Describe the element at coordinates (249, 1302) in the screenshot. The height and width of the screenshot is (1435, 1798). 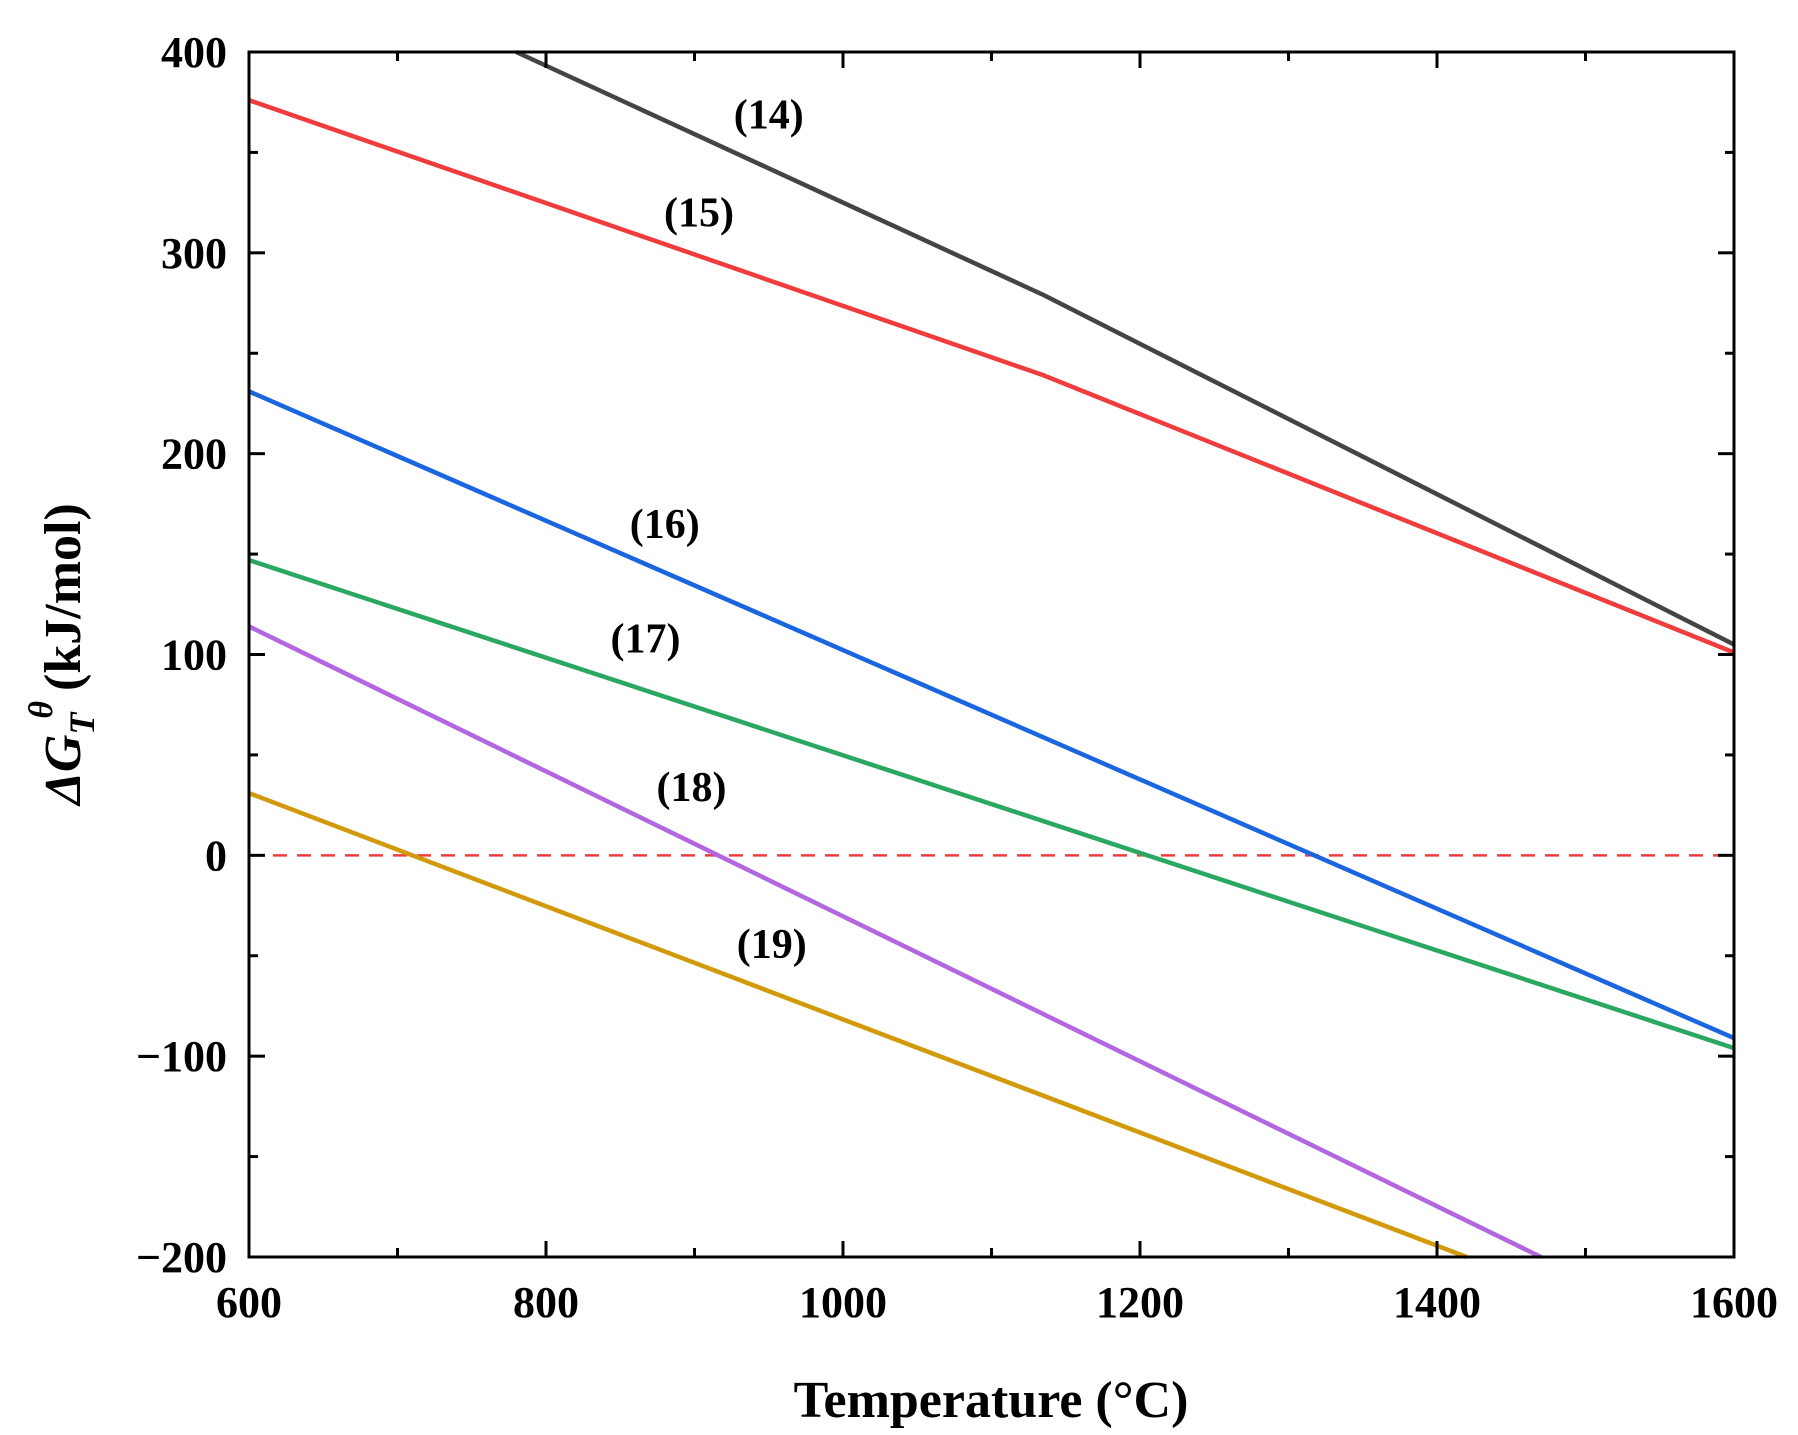
I see `x-tick-label: 600` at that location.